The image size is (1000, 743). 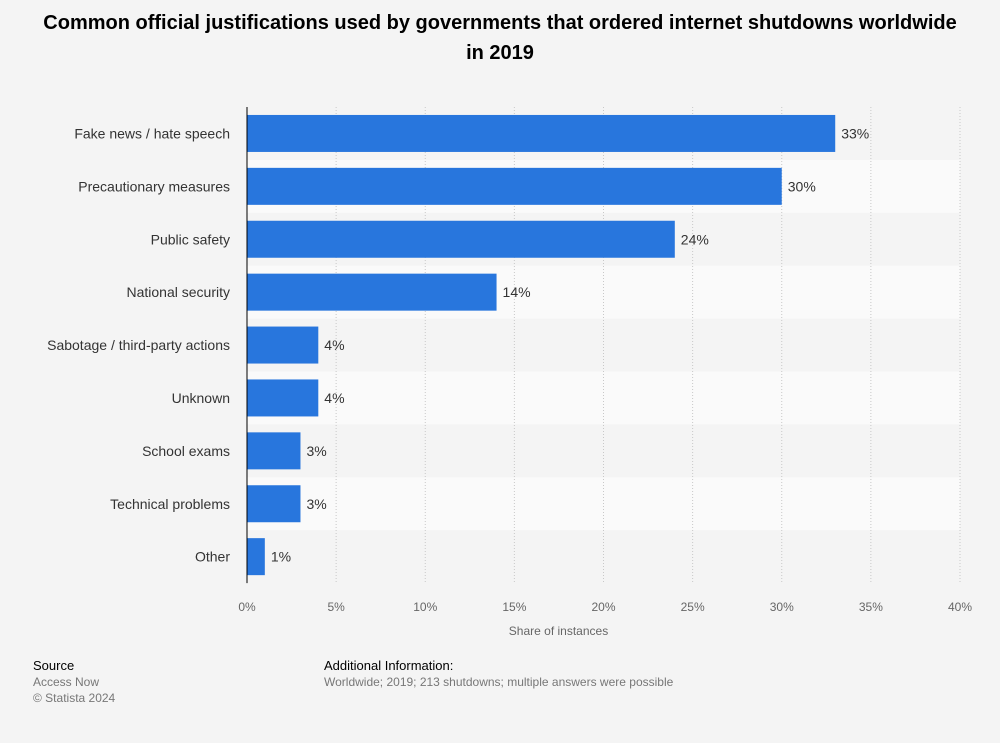 I want to click on x-tick-label: 5%, so click(x=336, y=607).